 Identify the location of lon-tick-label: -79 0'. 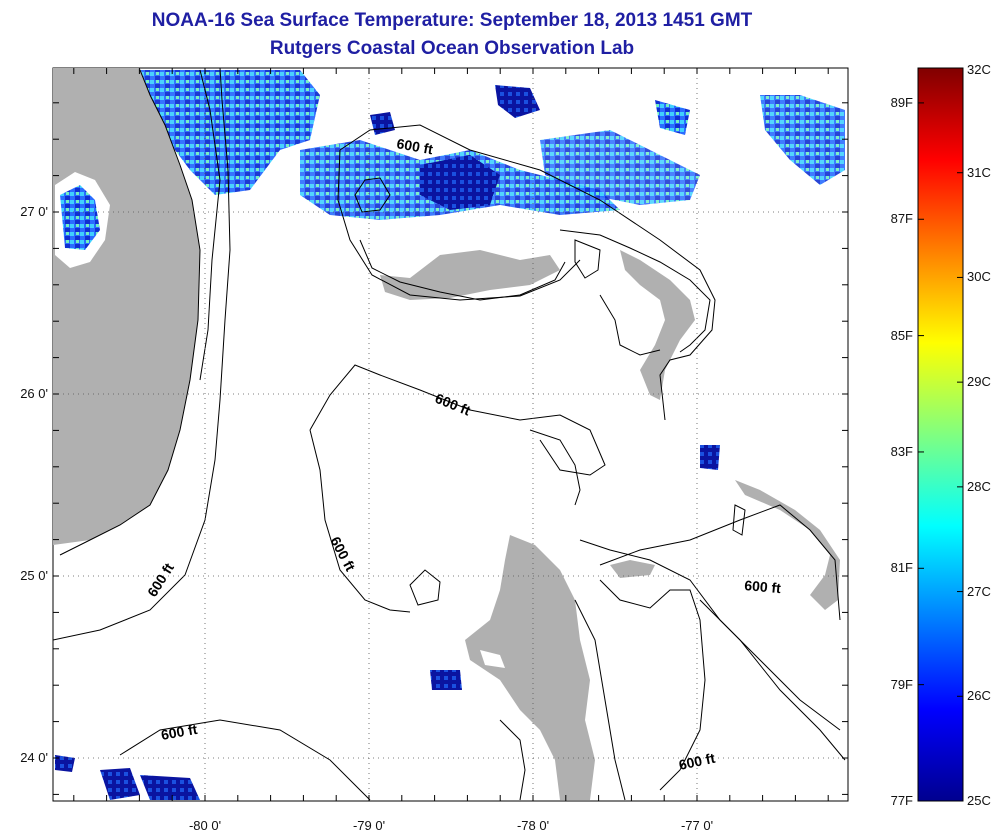
(369, 825).